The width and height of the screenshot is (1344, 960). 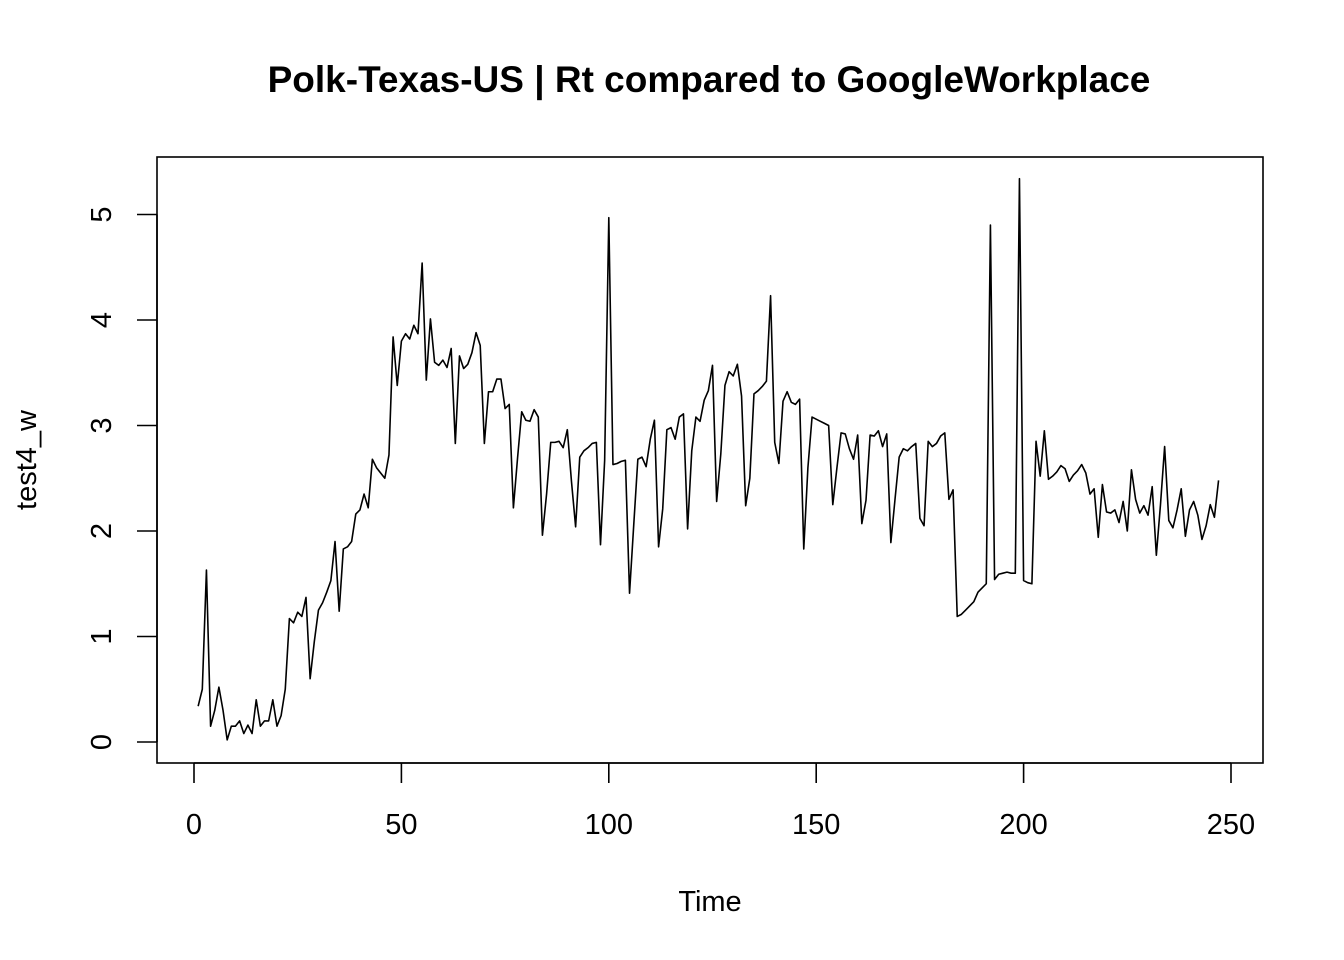 What do you see at coordinates (122, 478) in the screenshot?
I see `y-axis: 0 1 2 3 4 5` at bounding box center [122, 478].